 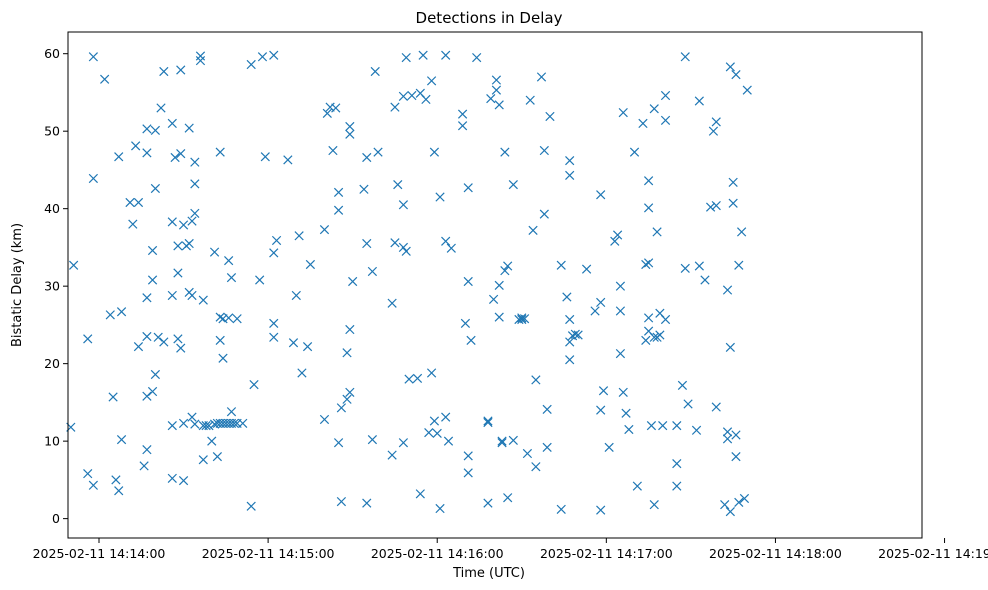 What do you see at coordinates (52, 208) in the screenshot?
I see `y-tick-label-4: 40` at bounding box center [52, 208].